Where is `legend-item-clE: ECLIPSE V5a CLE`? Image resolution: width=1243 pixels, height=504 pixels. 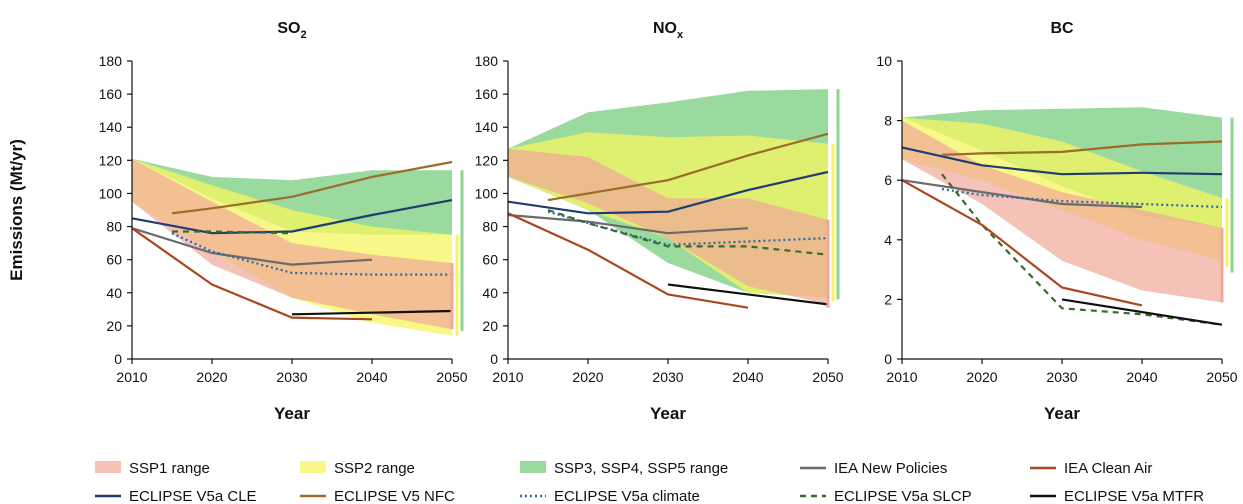 legend-item-clE: ECLIPSE V5a CLE is located at coordinates (176, 496).